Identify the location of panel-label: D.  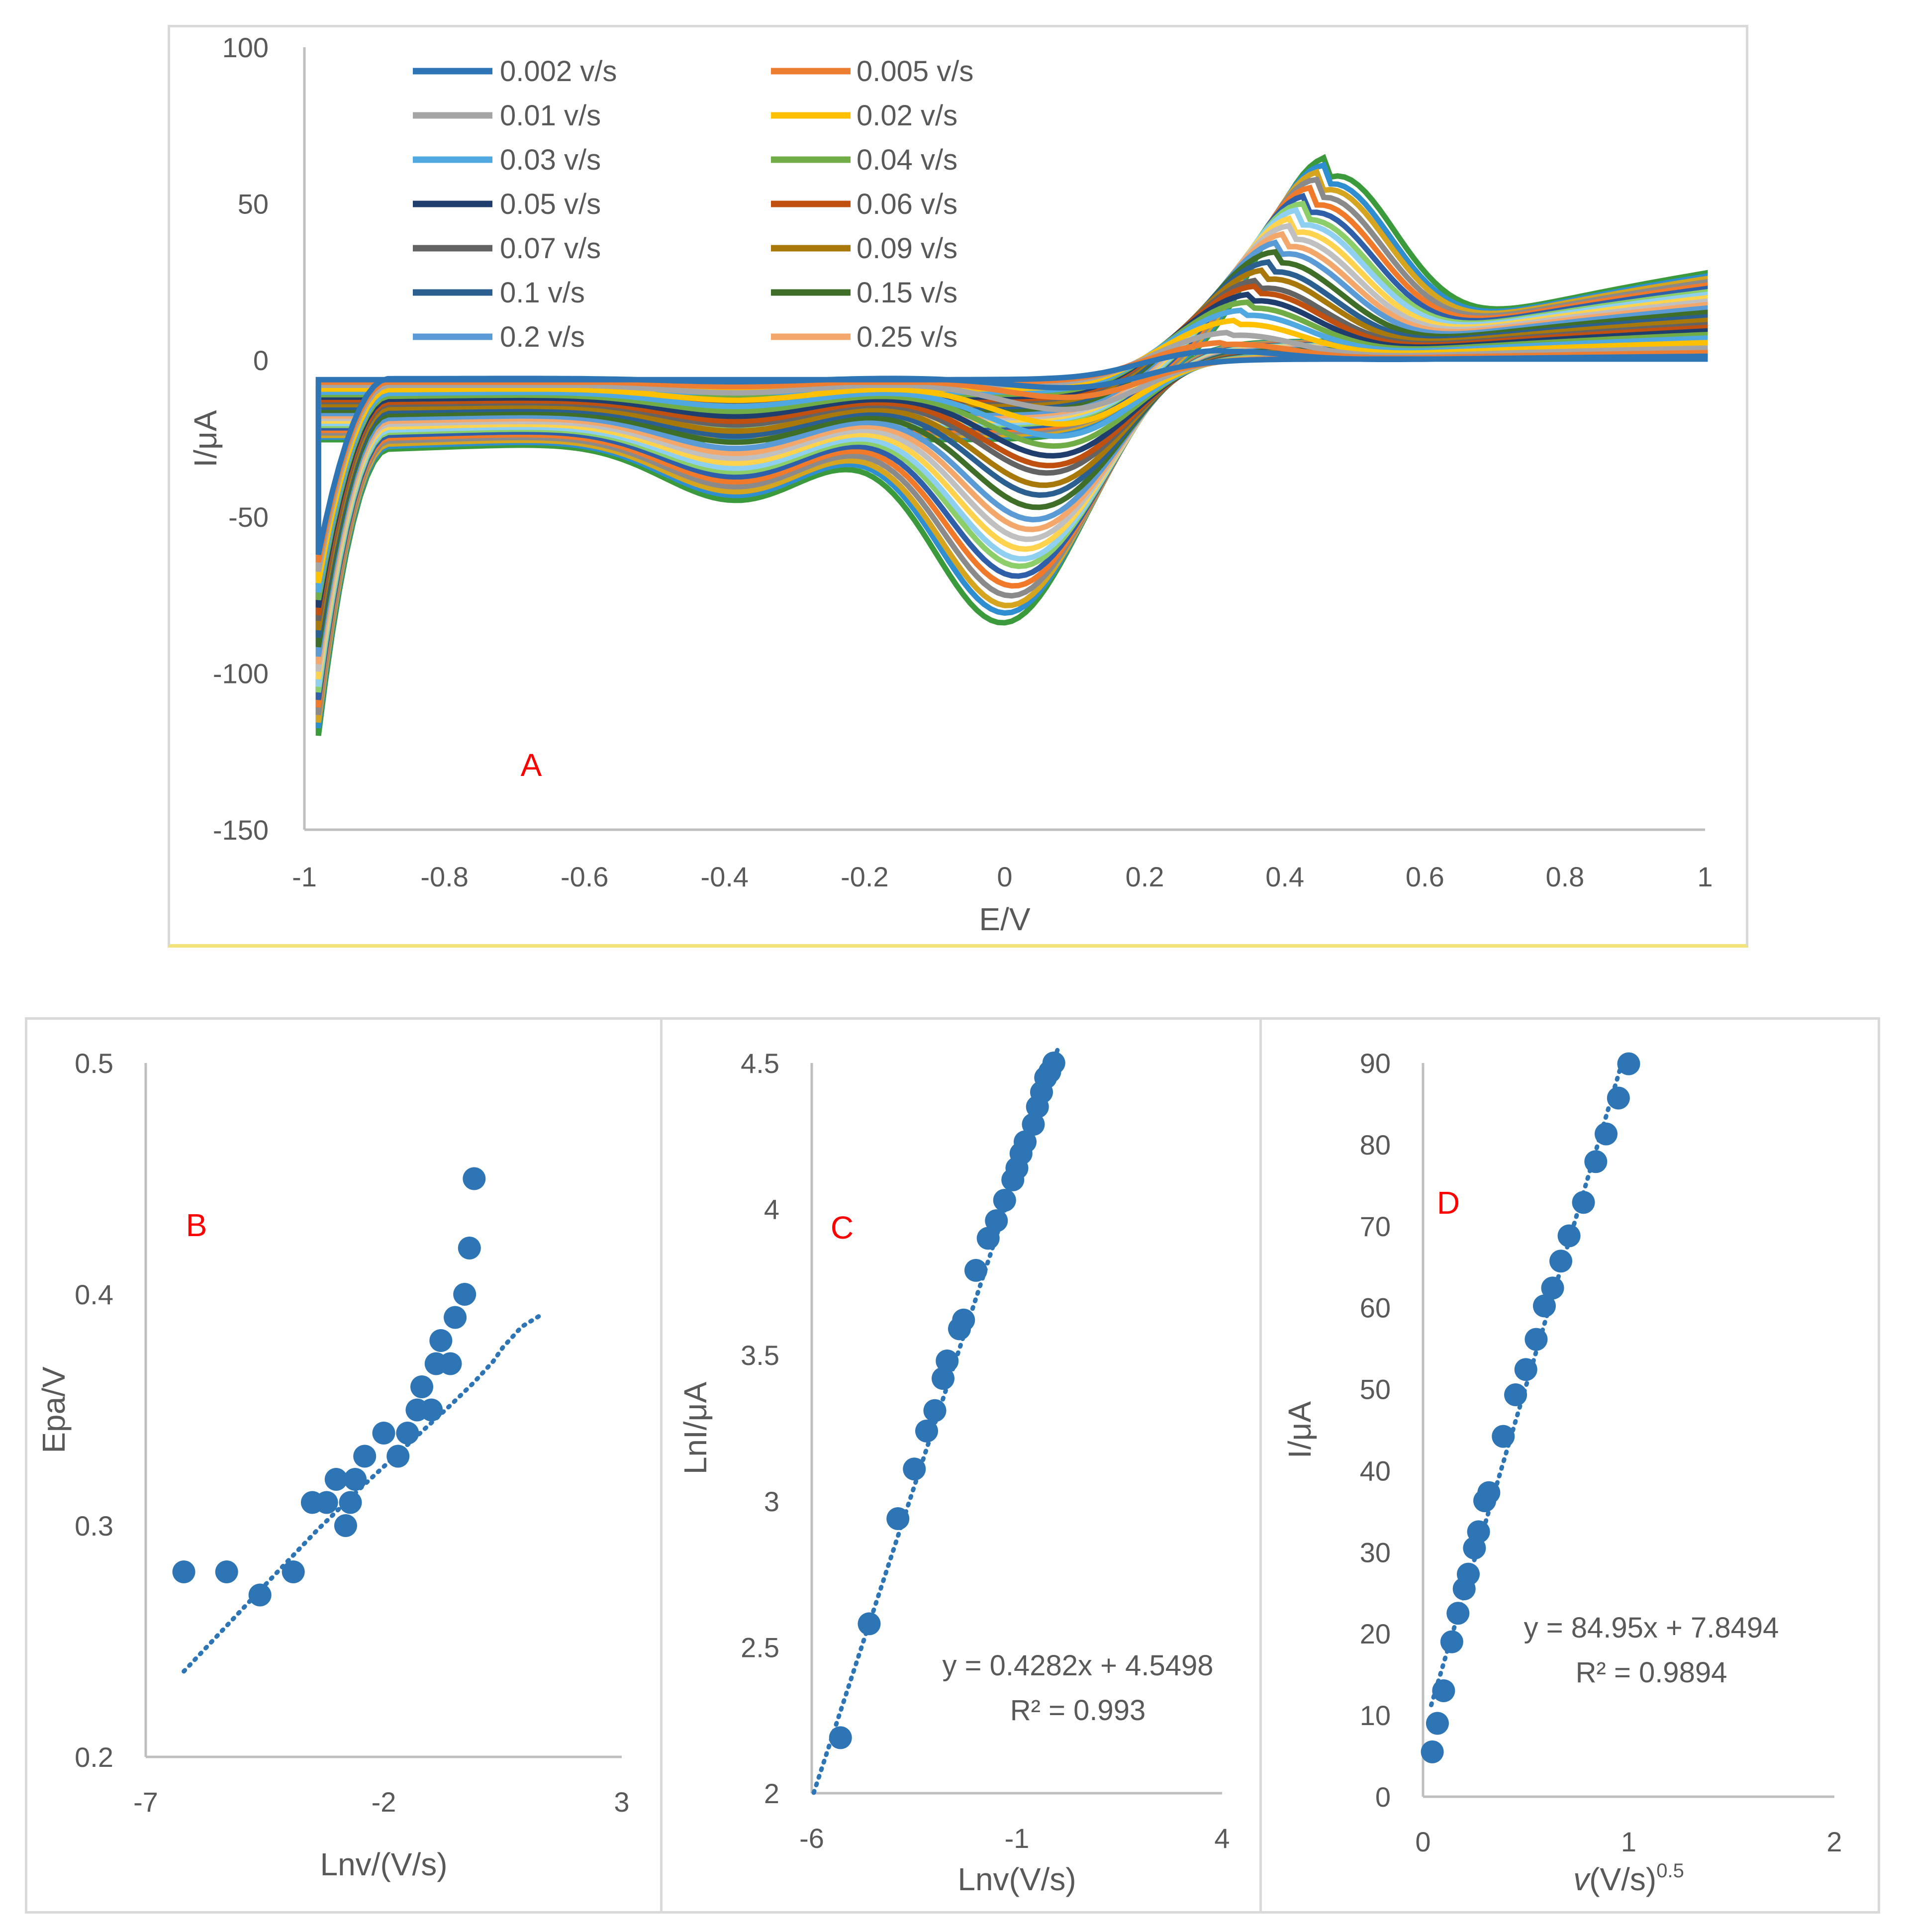
(1448, 1203).